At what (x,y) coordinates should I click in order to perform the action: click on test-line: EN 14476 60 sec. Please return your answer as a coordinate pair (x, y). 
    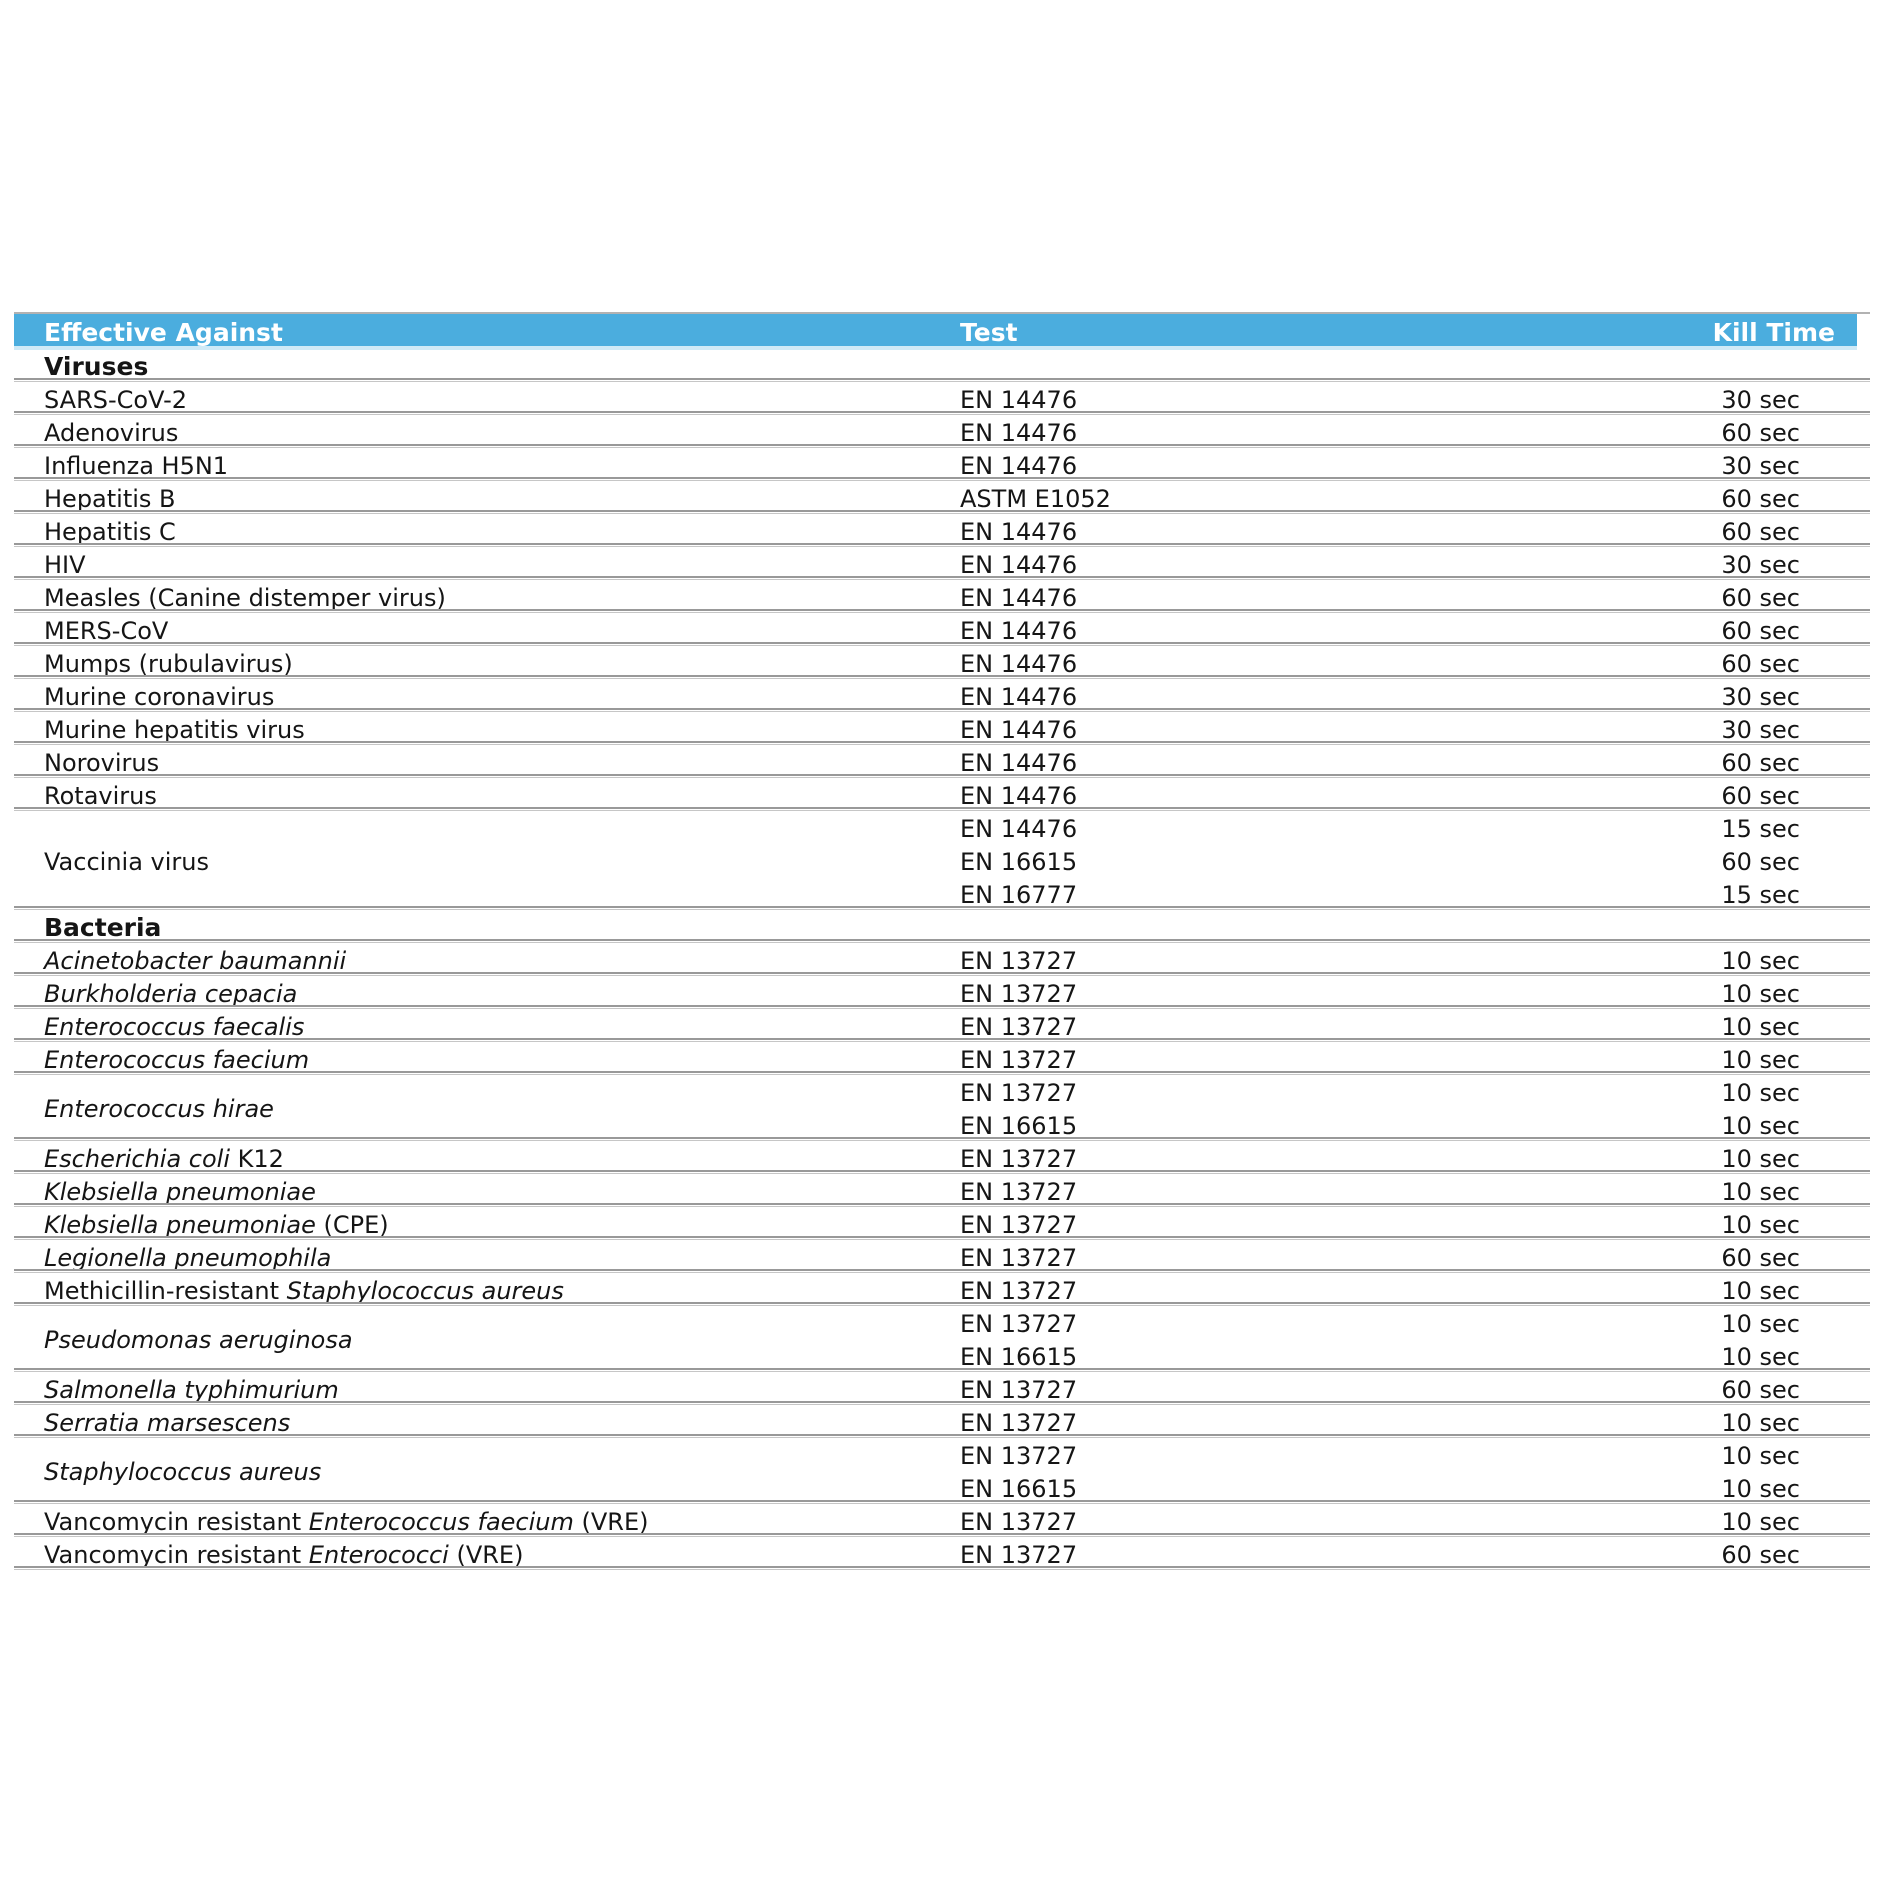
    Looking at the image, I should click on (1415, 597).